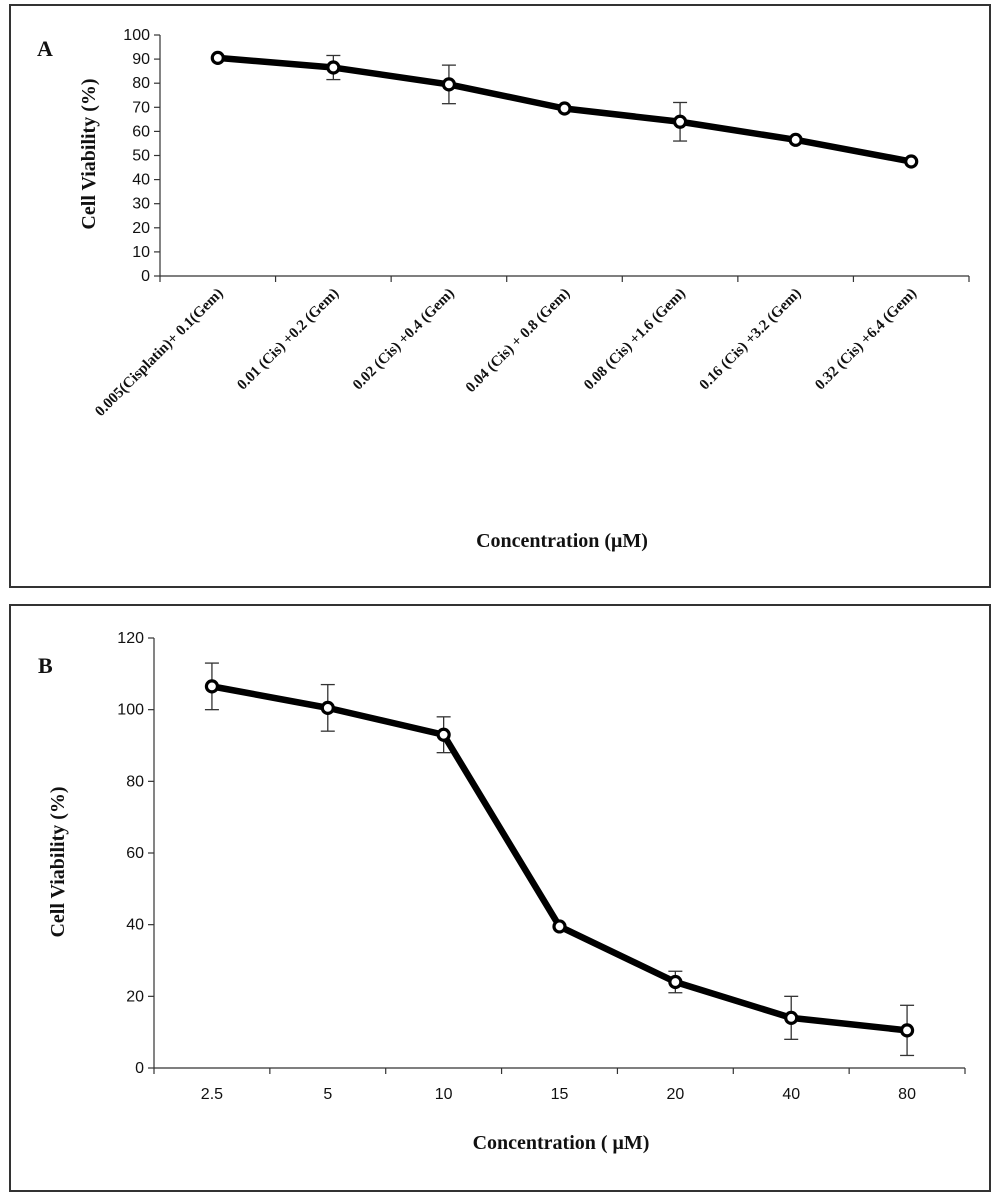 The height and width of the screenshot is (1199, 1000). I want to click on x-tick-label: 0.005(Cisplatin)+ 0.1(Gem), so click(159, 353).